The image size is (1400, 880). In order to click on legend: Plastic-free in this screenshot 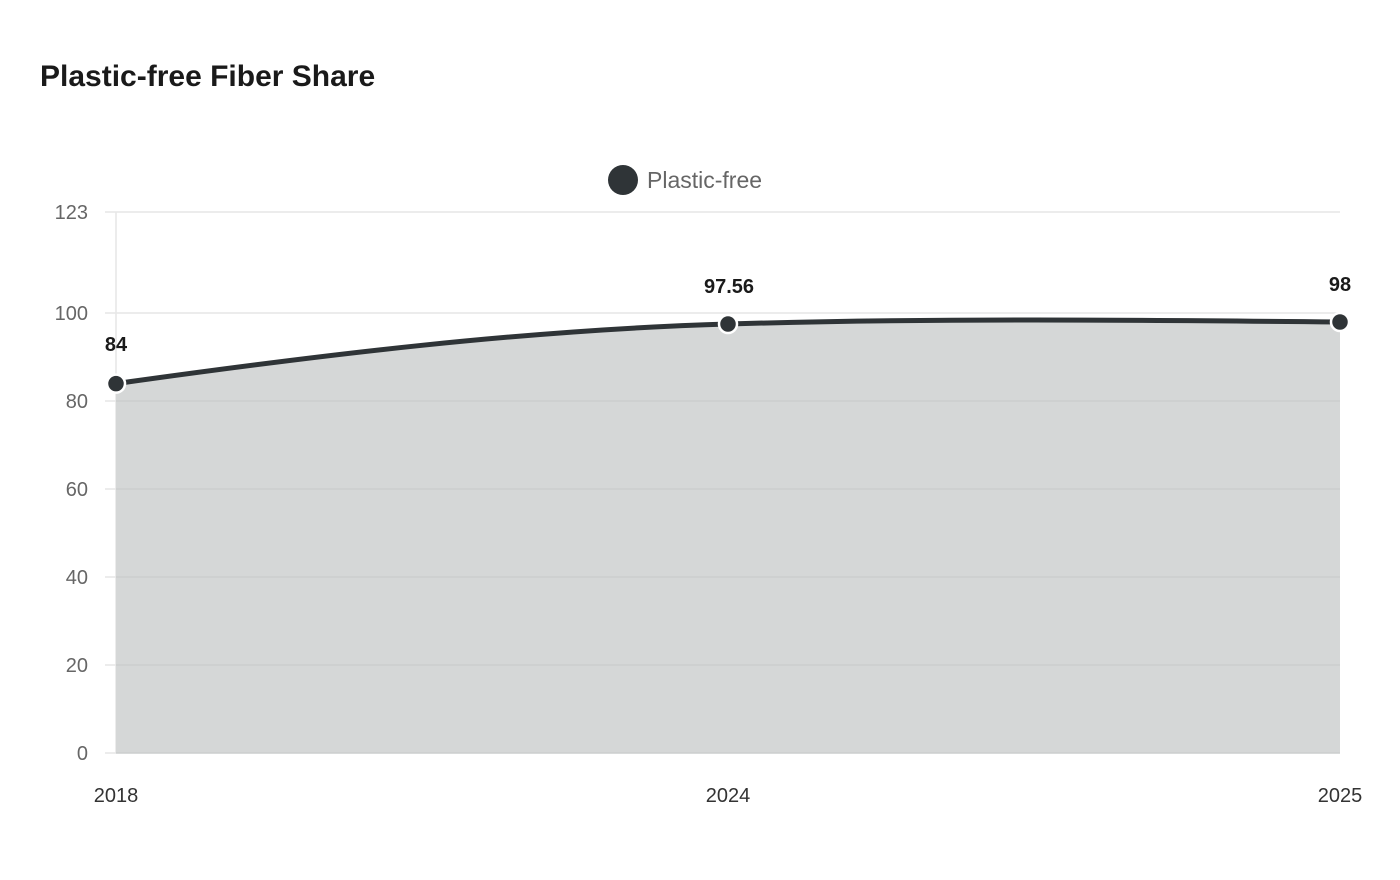, I will do `click(685, 180)`.